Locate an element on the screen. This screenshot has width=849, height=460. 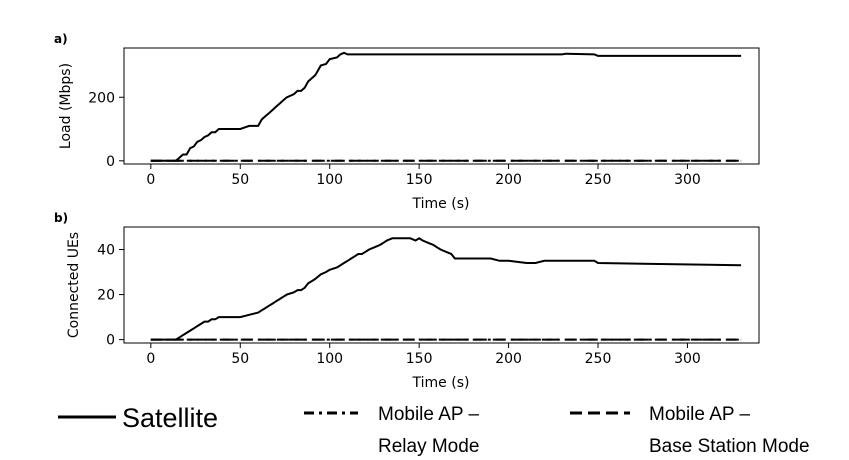
panel-a-y-axis-label: Load (Mbps) is located at coordinates (66, 106).